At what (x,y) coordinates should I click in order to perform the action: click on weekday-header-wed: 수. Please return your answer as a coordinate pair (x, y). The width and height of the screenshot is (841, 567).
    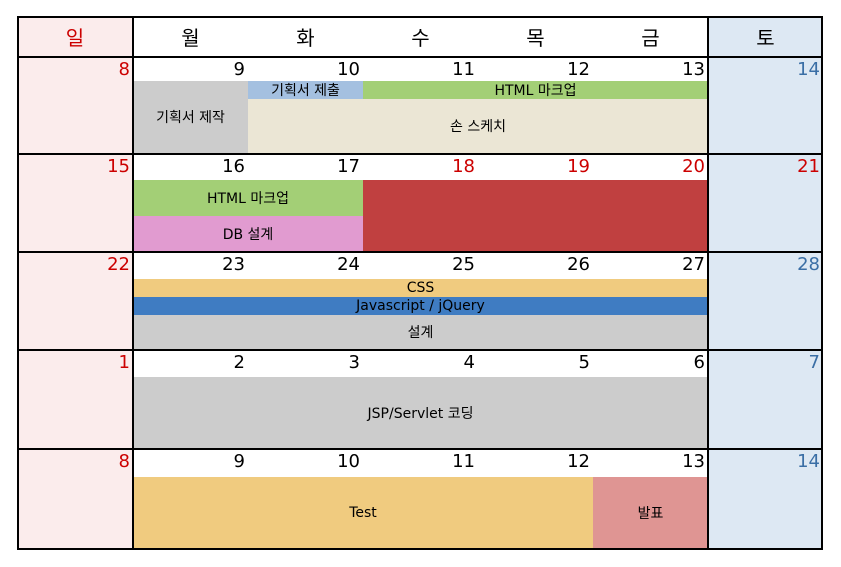
    Looking at the image, I should click on (420, 38).